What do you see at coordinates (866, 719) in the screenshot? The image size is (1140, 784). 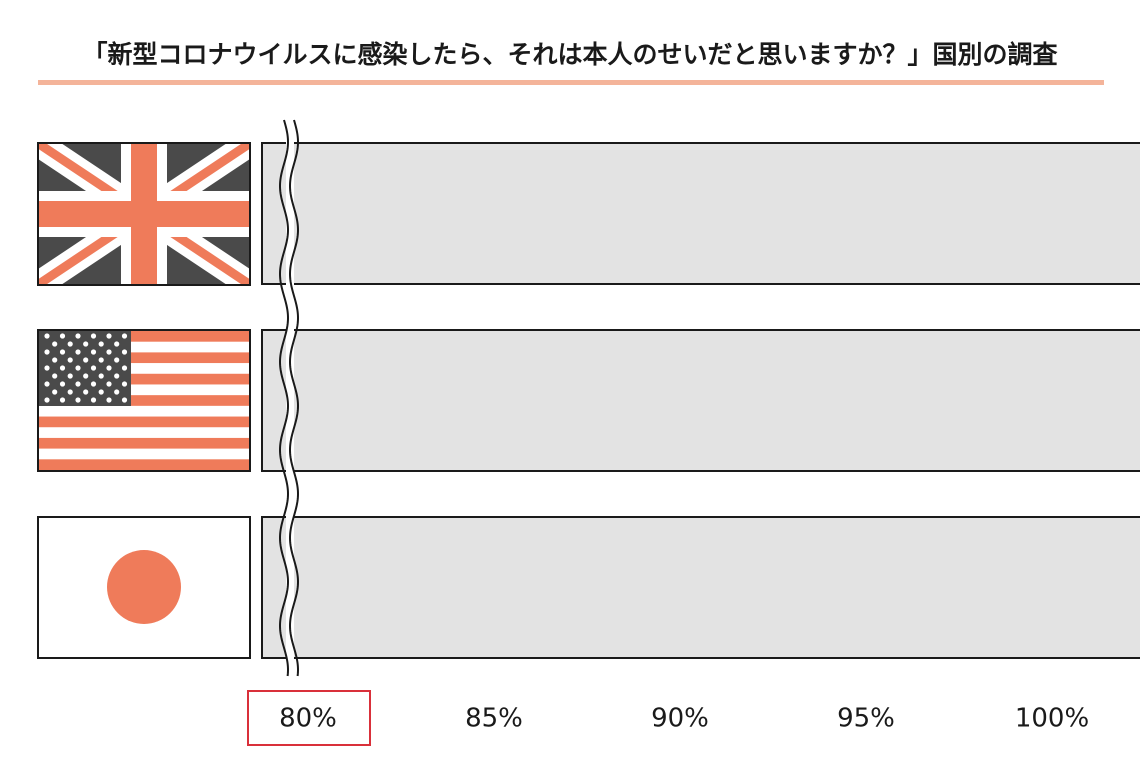 I see `x-tick-label: 95%` at bounding box center [866, 719].